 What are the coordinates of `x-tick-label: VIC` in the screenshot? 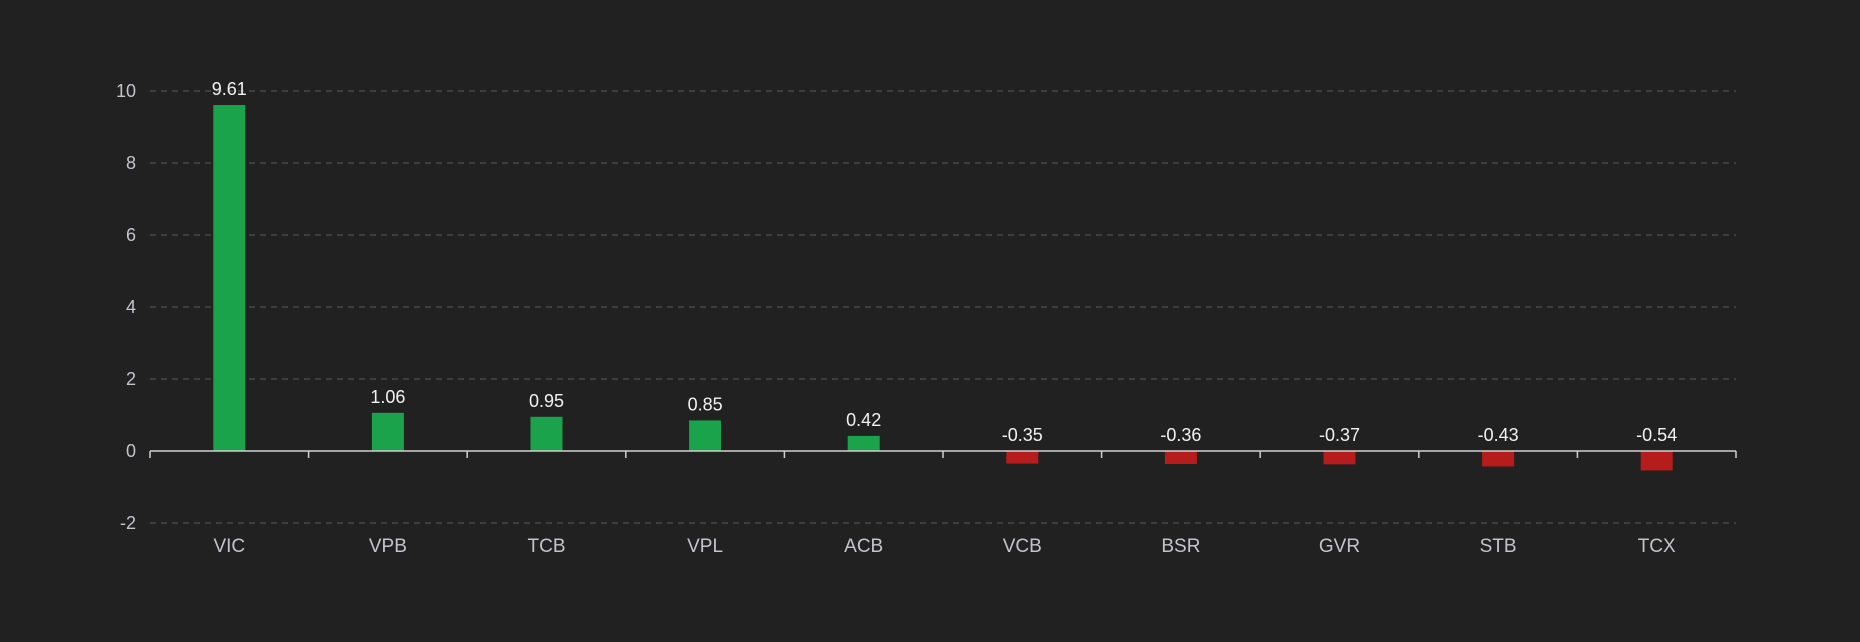 It's located at (229, 546).